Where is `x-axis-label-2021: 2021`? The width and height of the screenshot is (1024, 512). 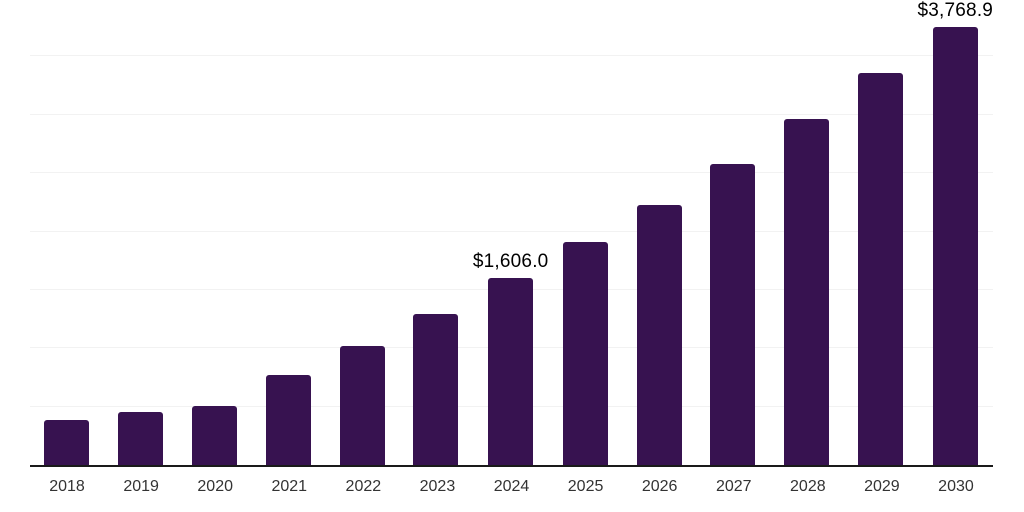 x-axis-label-2021: 2021 is located at coordinates (289, 486).